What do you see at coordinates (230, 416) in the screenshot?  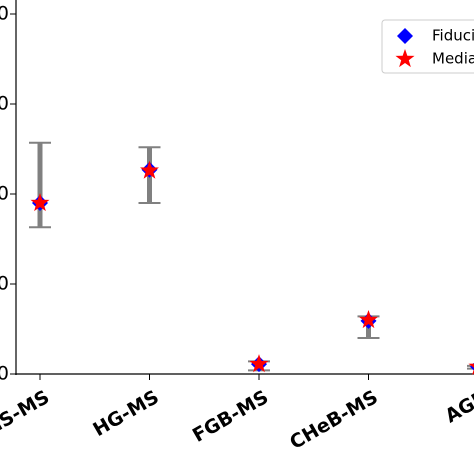 I see `x-tick-label: FGB-MS` at bounding box center [230, 416].